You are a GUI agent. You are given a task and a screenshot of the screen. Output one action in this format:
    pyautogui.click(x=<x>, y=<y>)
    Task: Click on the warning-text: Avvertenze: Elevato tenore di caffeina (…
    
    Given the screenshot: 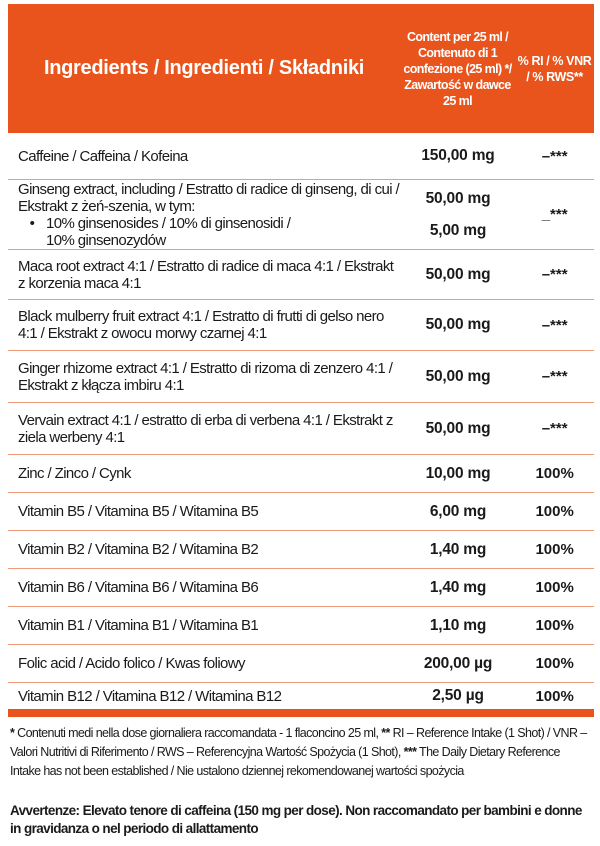 What is the action you would take?
    pyautogui.click(x=296, y=819)
    